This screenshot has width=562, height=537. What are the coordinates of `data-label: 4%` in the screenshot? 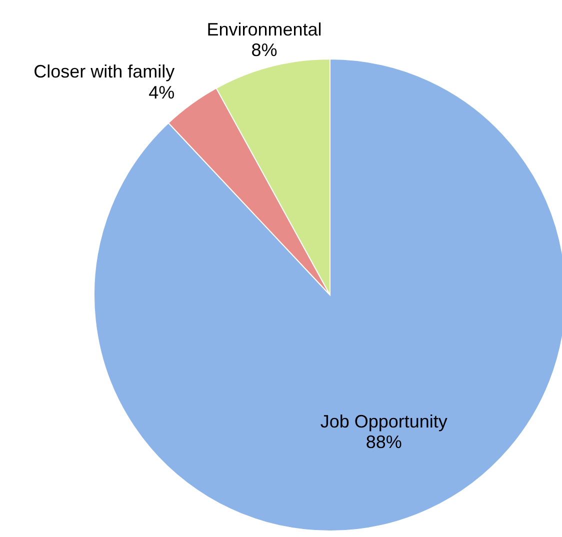 It's located at (161, 92).